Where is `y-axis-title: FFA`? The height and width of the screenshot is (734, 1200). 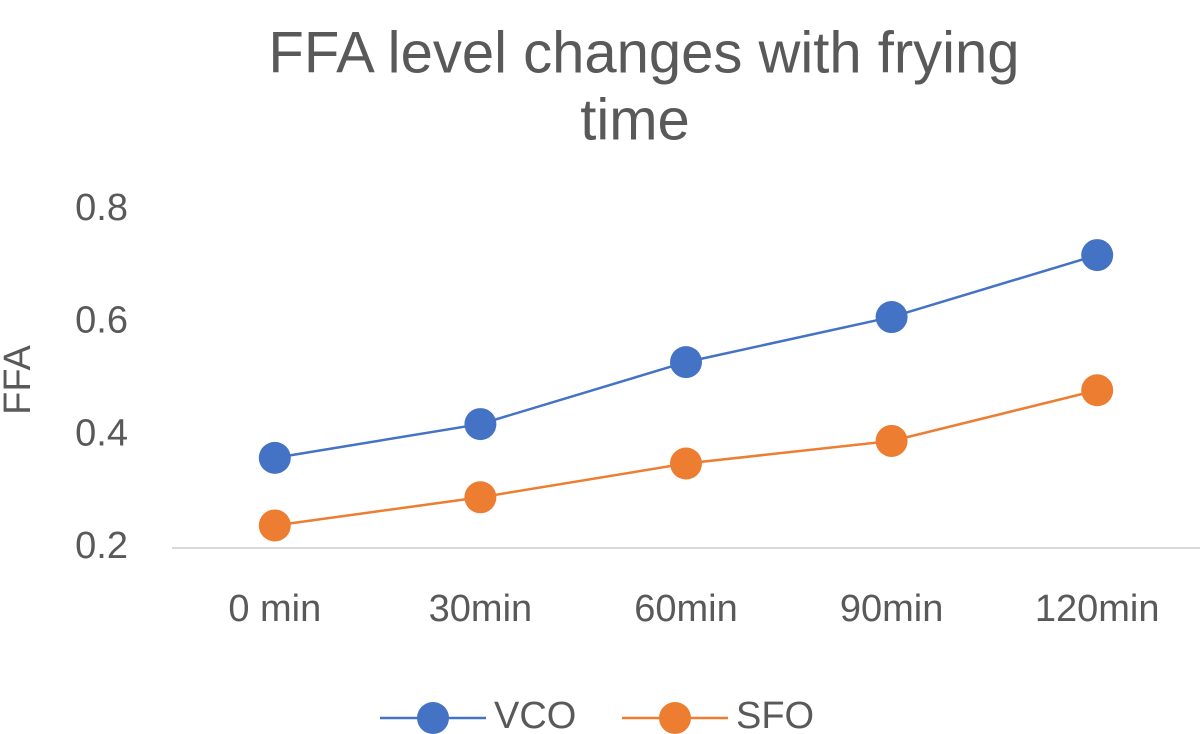
y-axis-title: FFA is located at coordinates (19, 380).